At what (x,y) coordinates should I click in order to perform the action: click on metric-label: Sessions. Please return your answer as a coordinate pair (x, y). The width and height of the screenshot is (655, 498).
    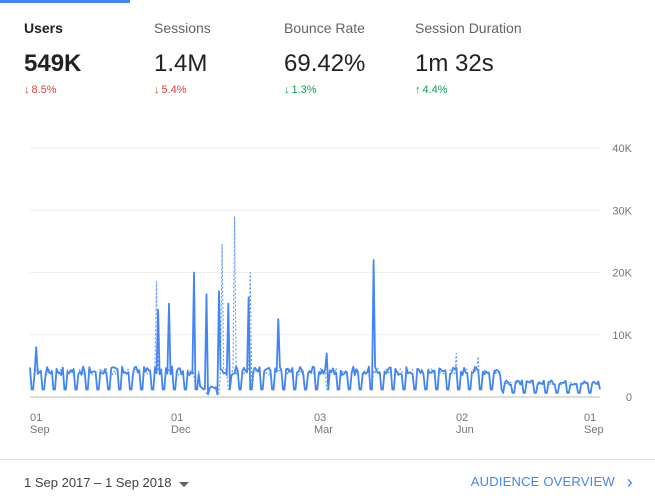
    Looking at the image, I should click on (182, 28).